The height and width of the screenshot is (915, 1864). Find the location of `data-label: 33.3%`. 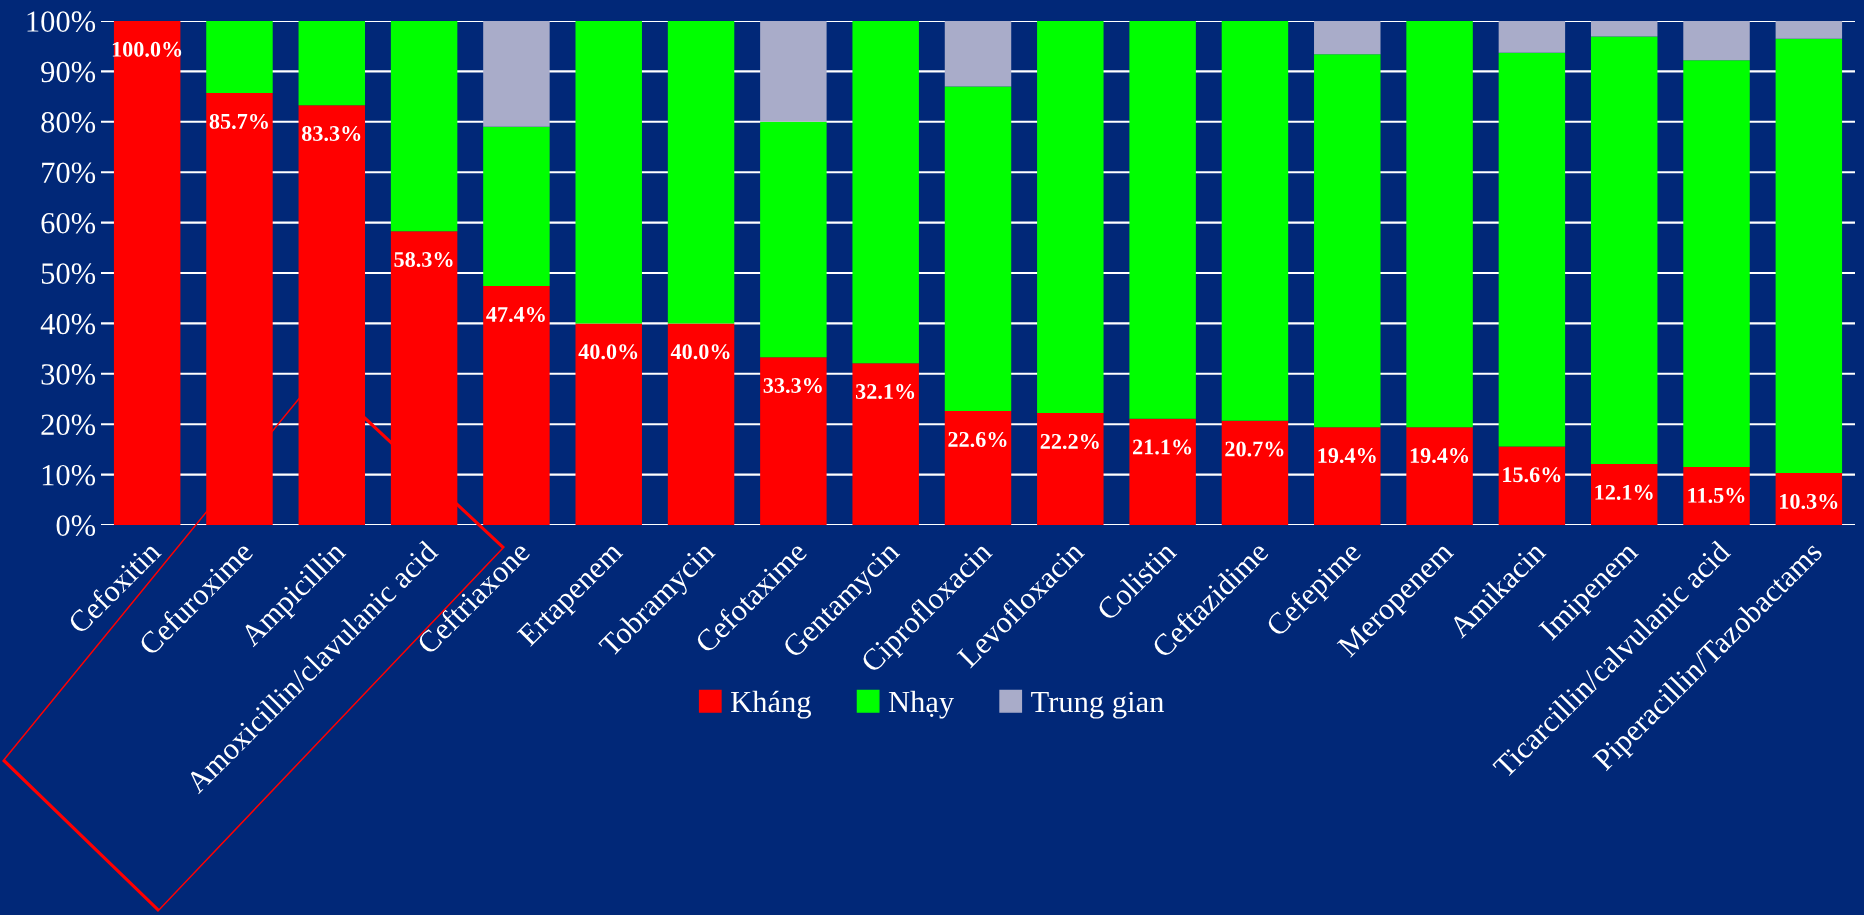

data-label: 33.3% is located at coordinates (792, 385).